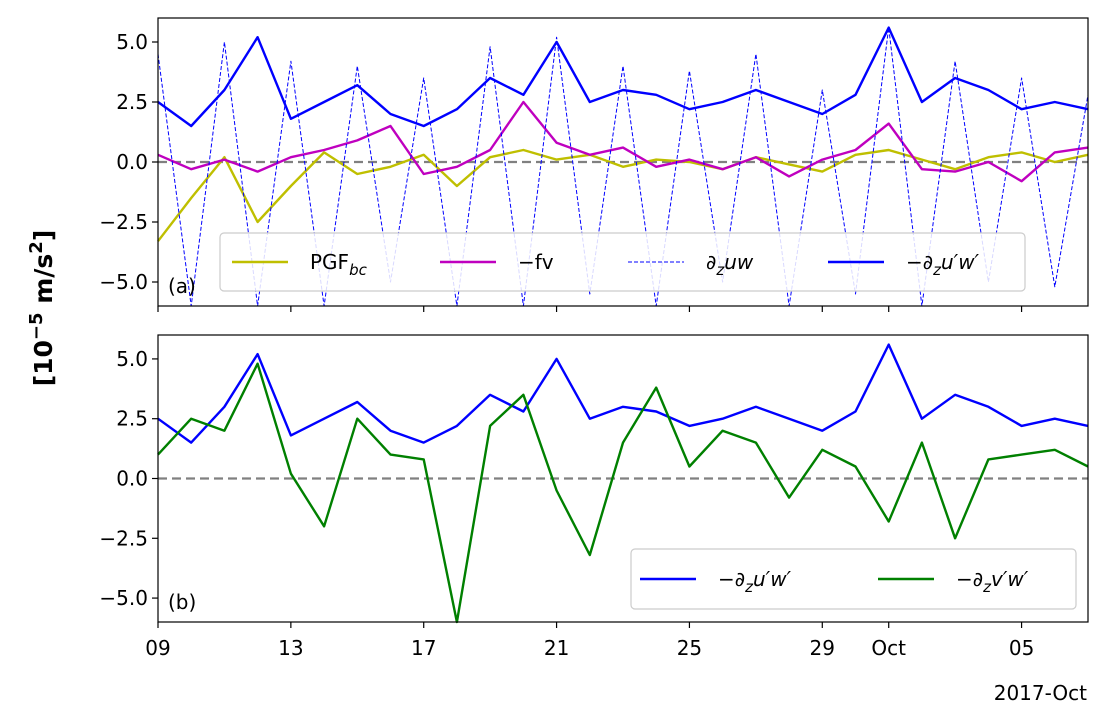  What do you see at coordinates (689, 648) in the screenshot?
I see `x-tick-label: 25` at bounding box center [689, 648].